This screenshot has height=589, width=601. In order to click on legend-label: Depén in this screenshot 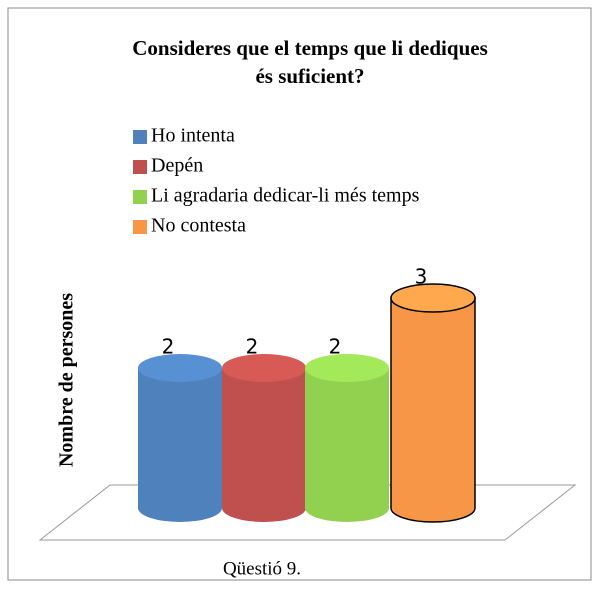, I will do `click(177, 166)`.